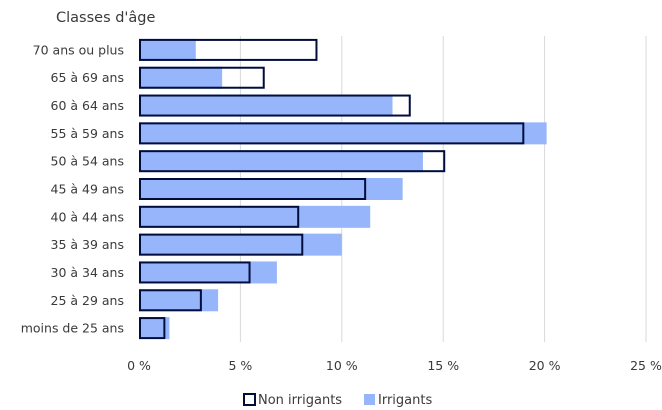 The width and height of the screenshot is (662, 410). I want to click on category-label-8: 30 à 34 ans, so click(88, 272).